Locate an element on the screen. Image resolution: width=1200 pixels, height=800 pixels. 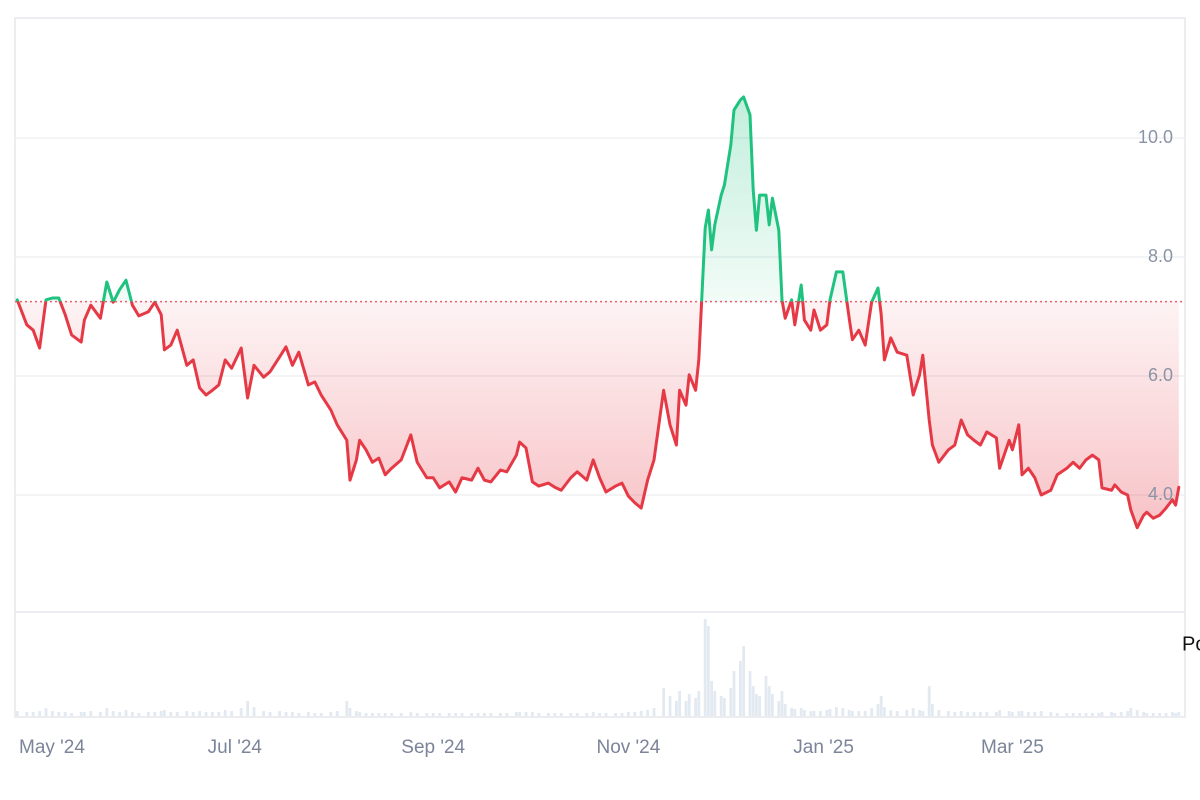
y-tick-label: 10.0 is located at coordinates (1155, 137).